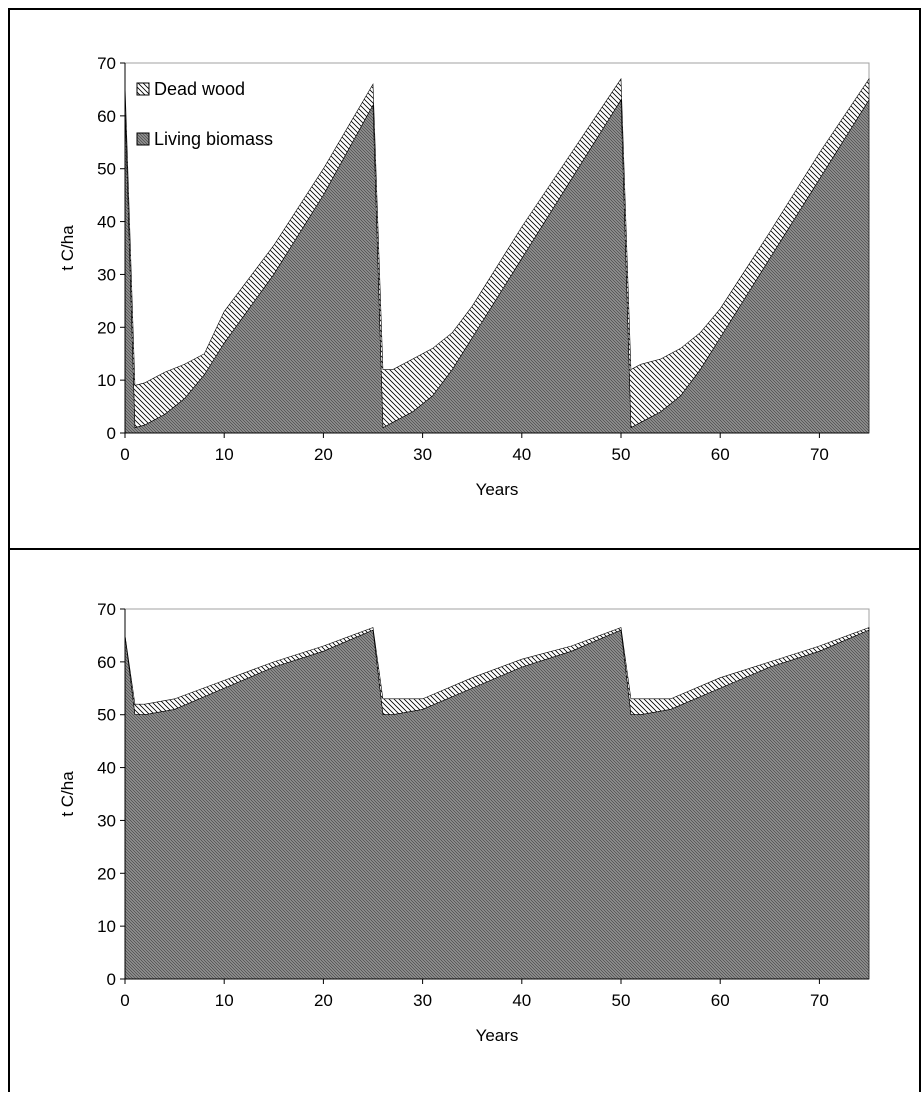  Describe the element at coordinates (143, 89) in the screenshot. I see `legend-swatch-dead-wood` at that location.